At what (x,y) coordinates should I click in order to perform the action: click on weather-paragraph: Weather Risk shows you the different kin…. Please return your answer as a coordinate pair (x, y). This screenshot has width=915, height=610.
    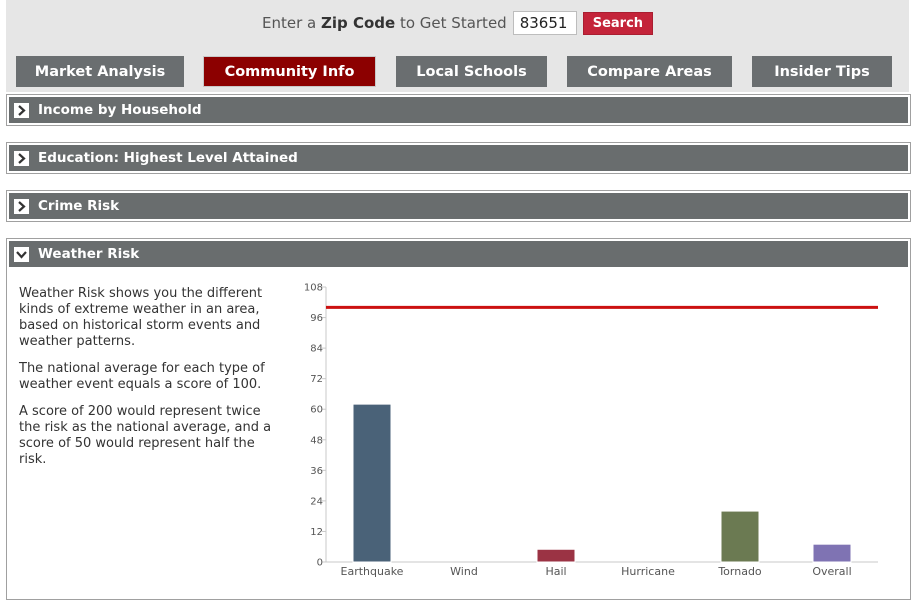
    Looking at the image, I should click on (141, 317).